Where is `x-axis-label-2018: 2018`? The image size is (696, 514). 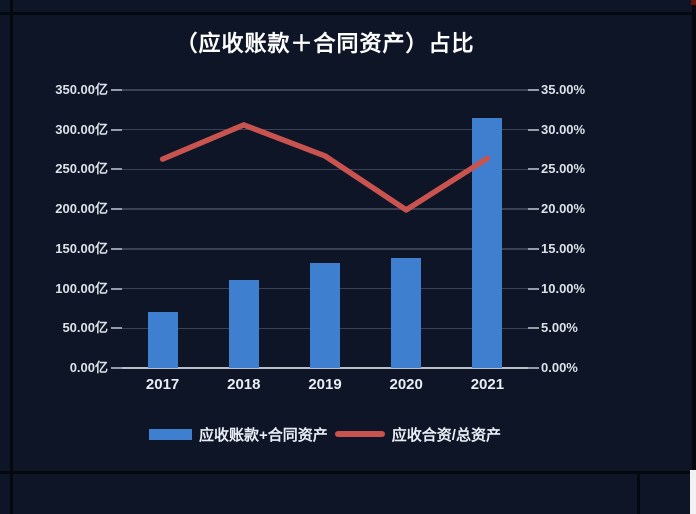 x-axis-label-2018: 2018 is located at coordinates (244, 384).